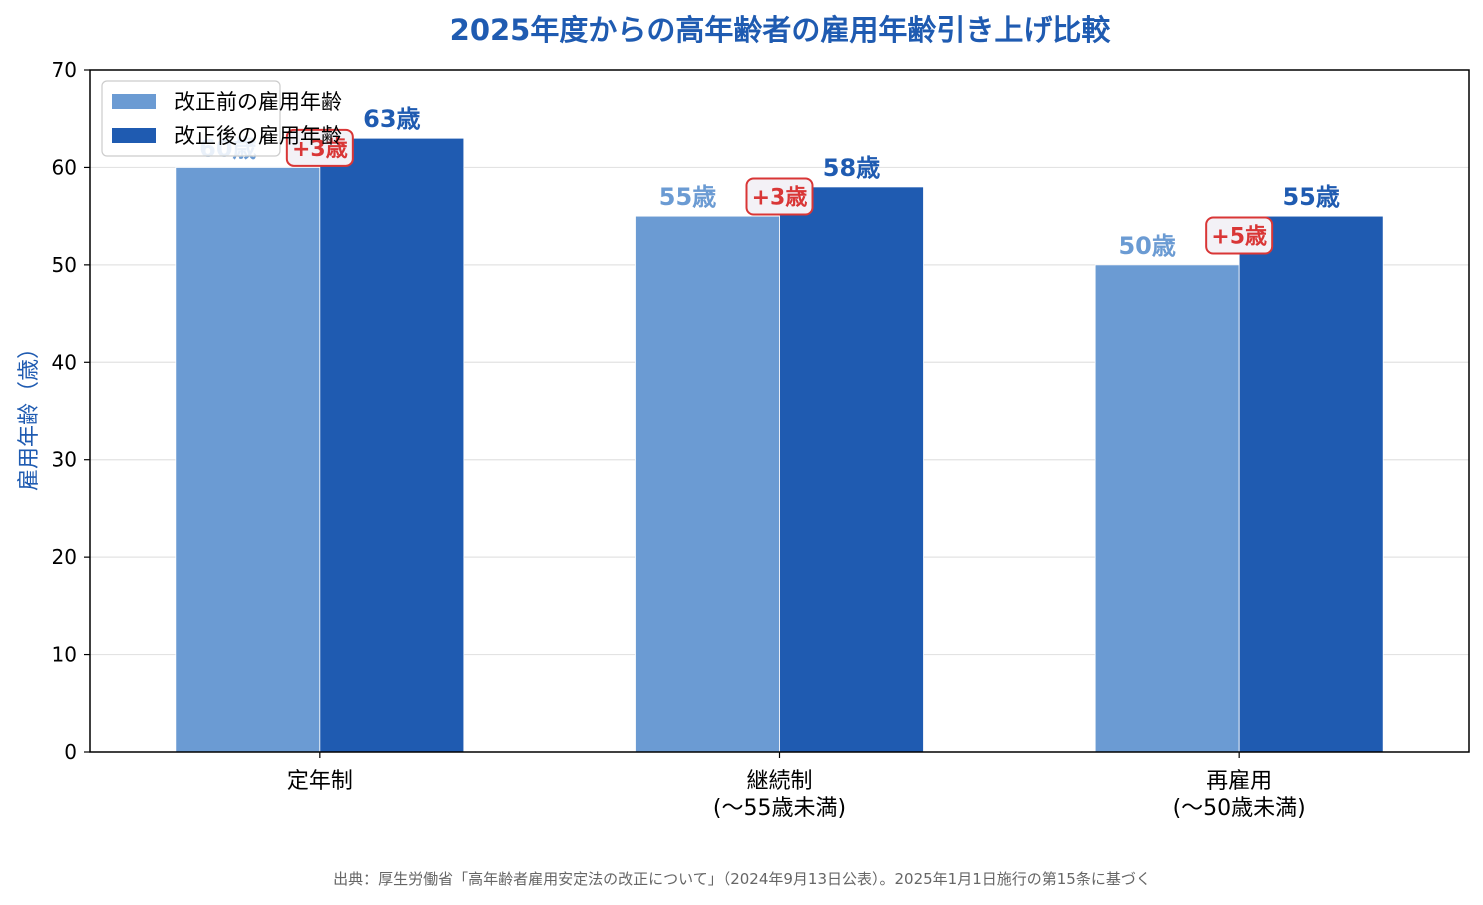 This screenshot has width=1483, height=905. Describe the element at coordinates (1146, 246) in the screenshot. I see `bar-value-label: 50歳` at that location.